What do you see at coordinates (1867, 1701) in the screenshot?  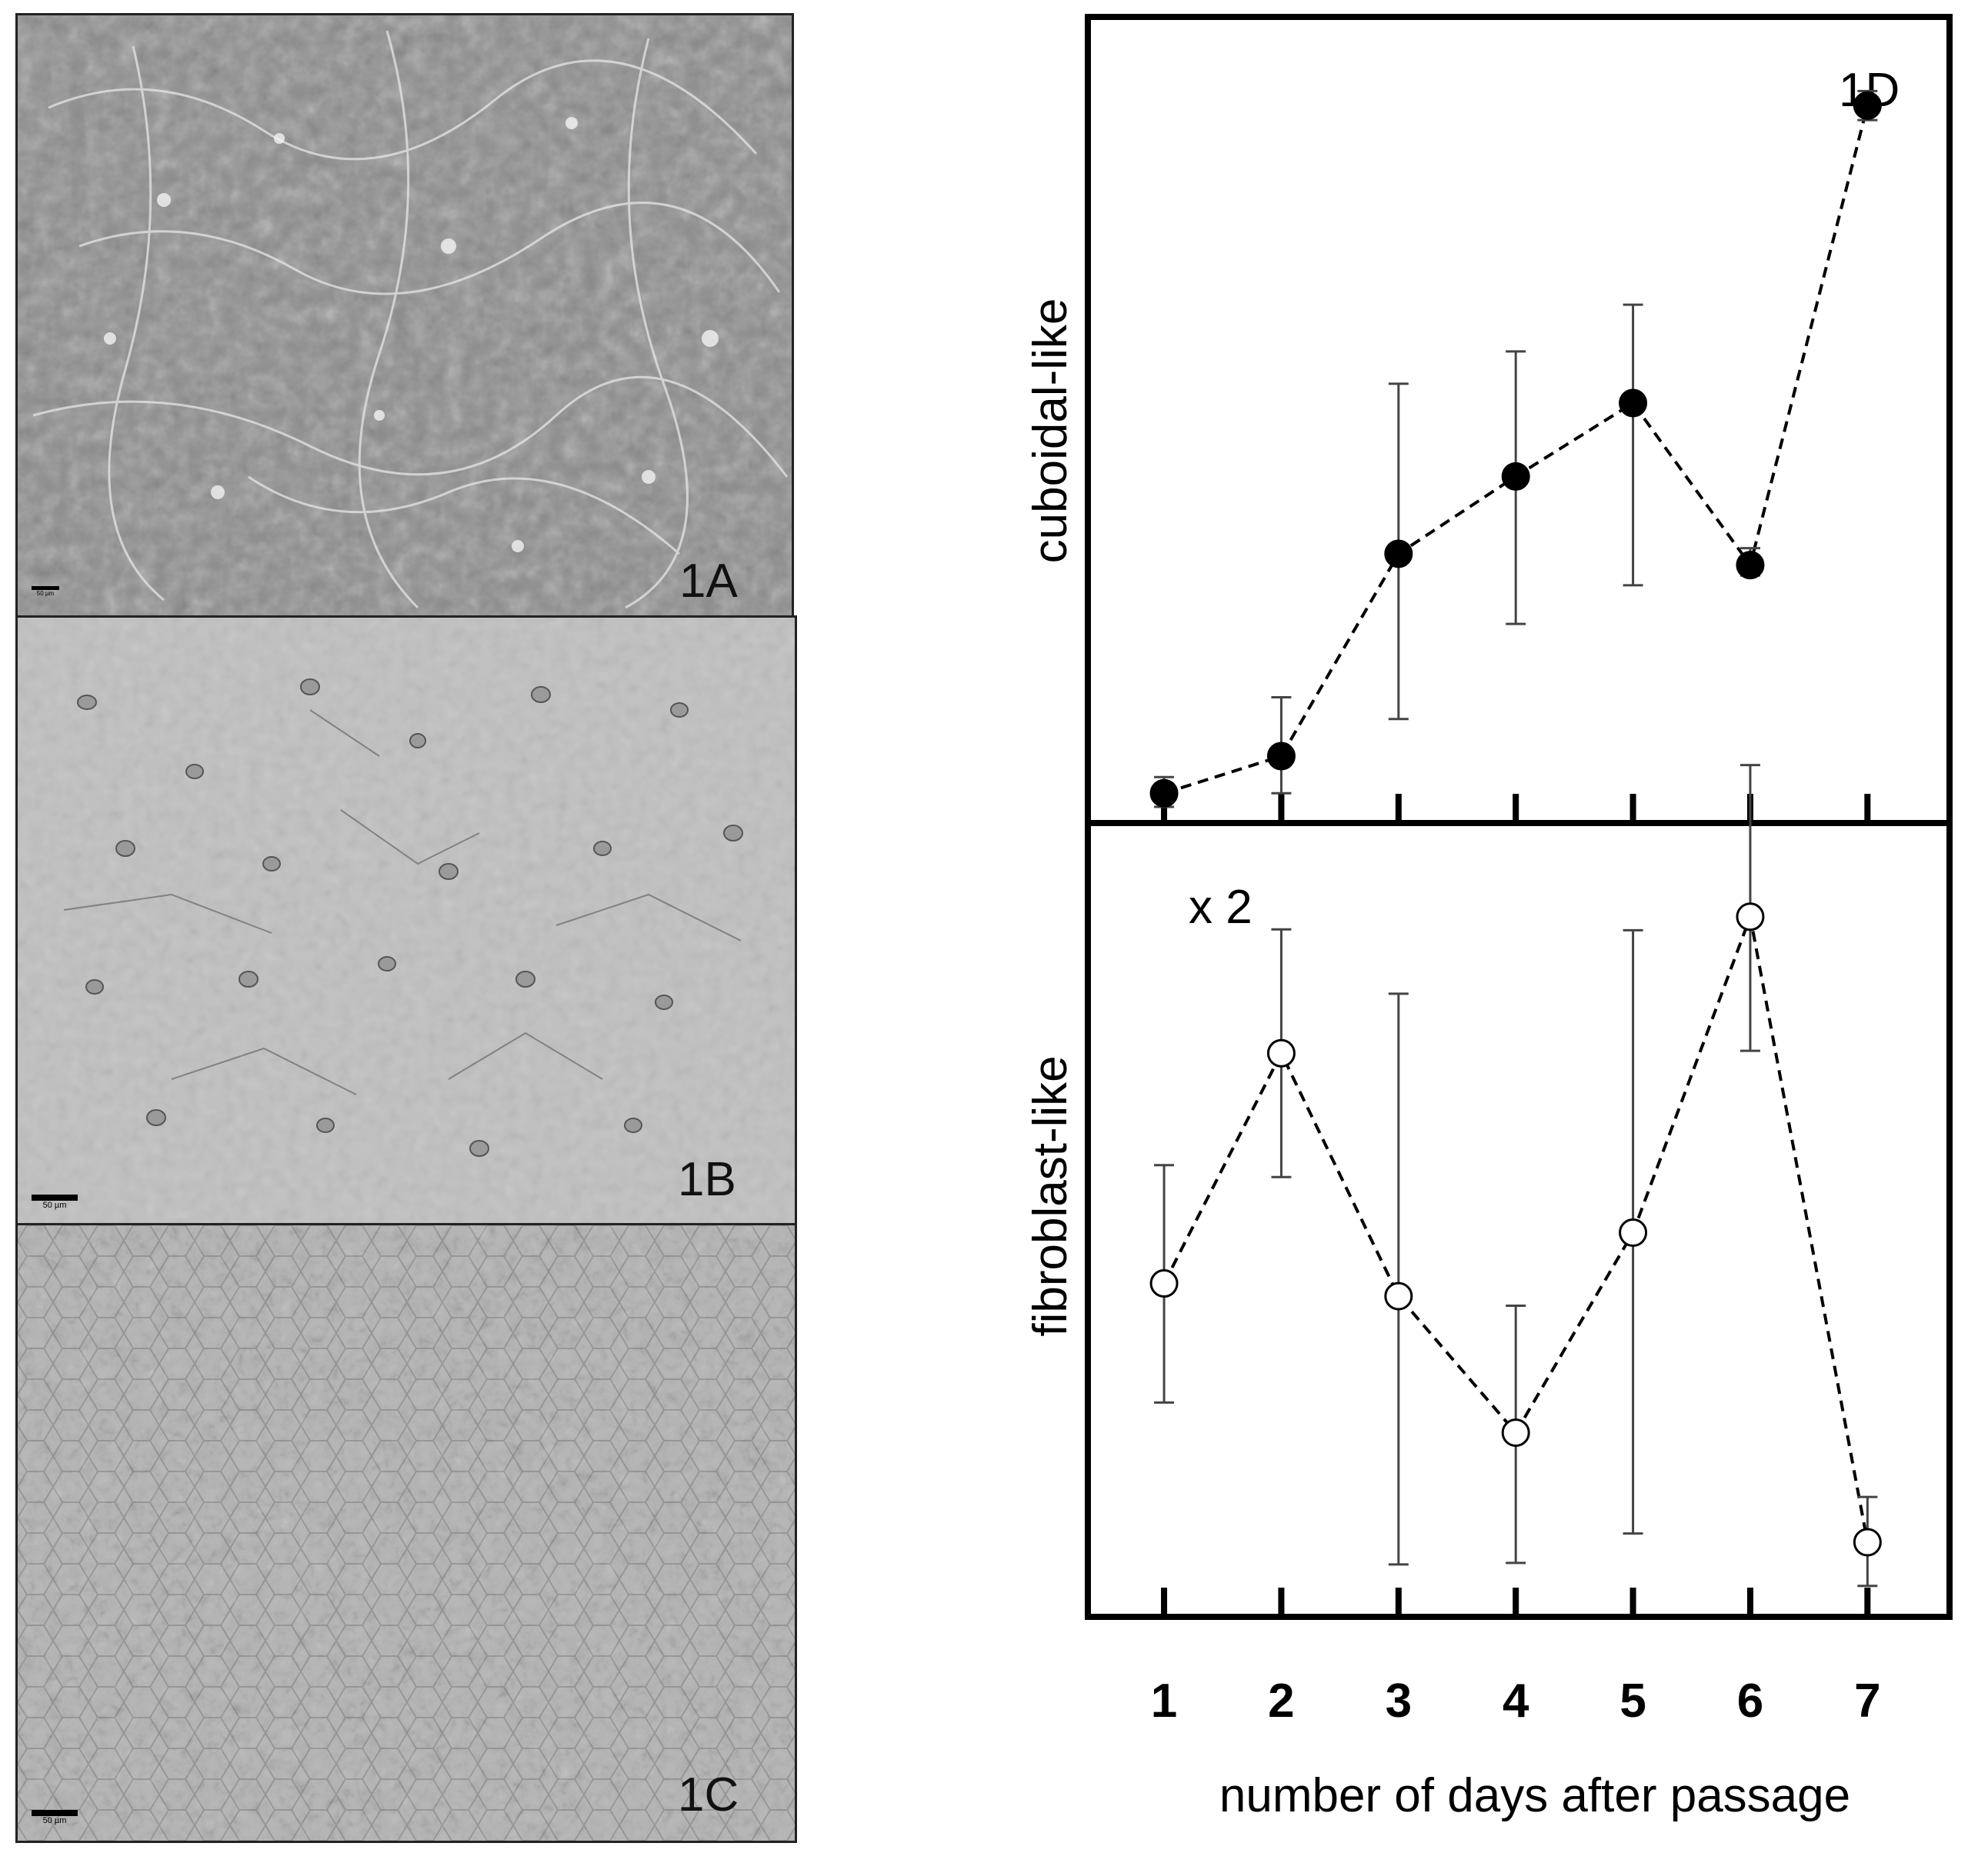 I see `x-tick-label: 7` at bounding box center [1867, 1701].